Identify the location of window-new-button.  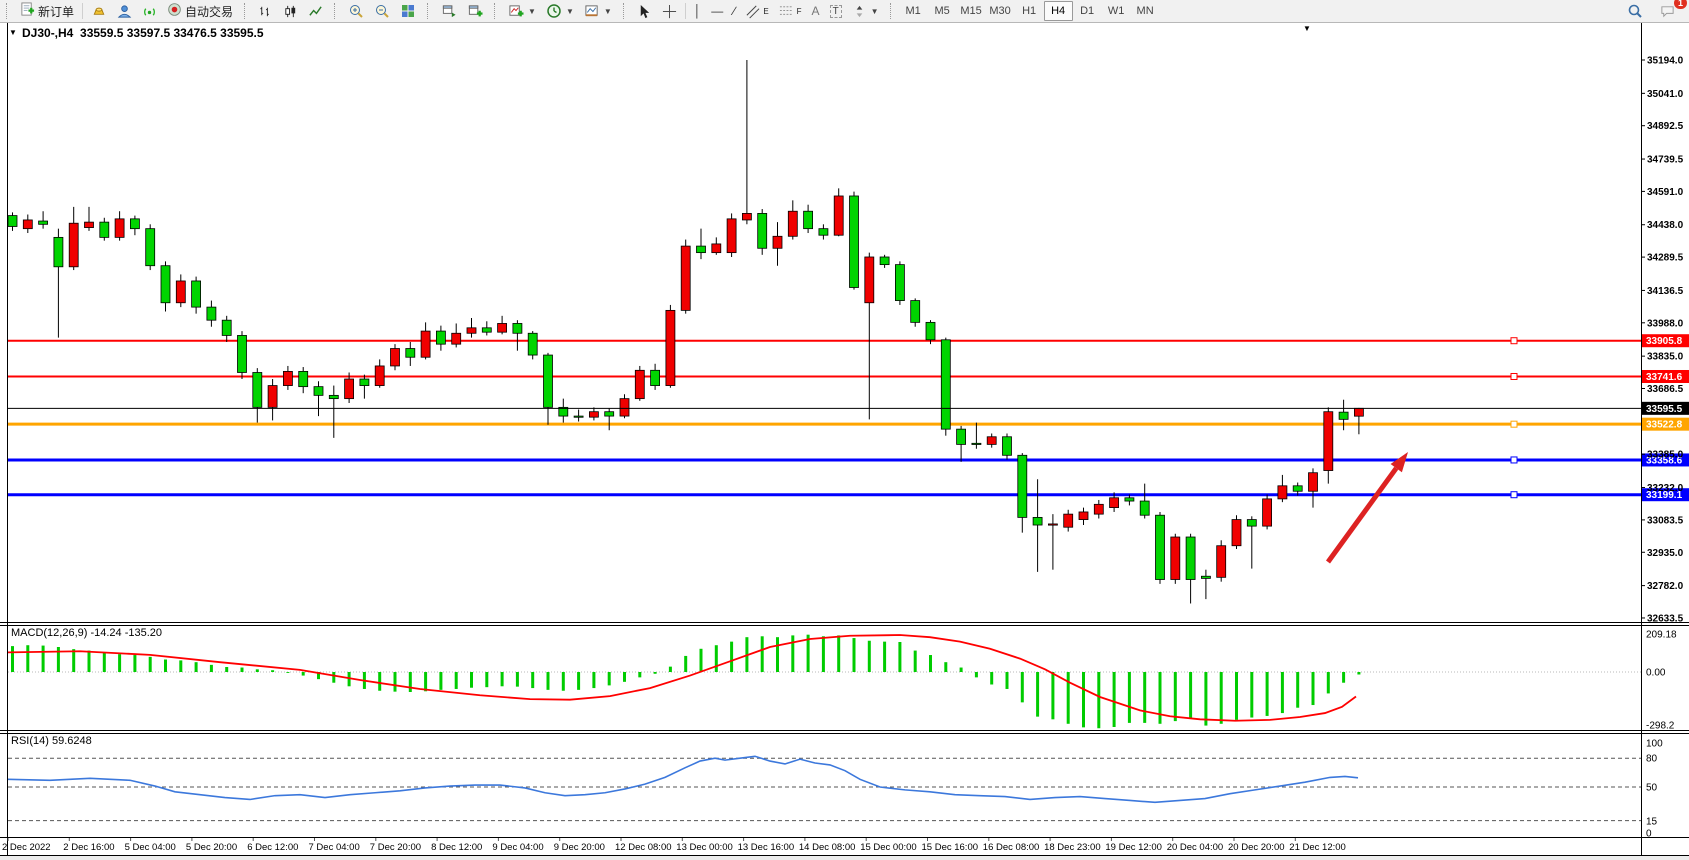
(475, 11).